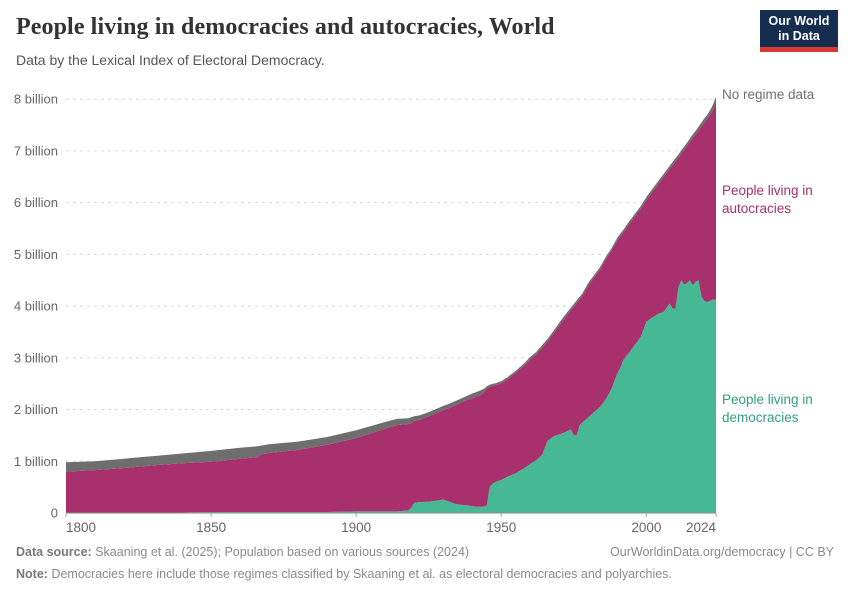  Describe the element at coordinates (767, 200) in the screenshot. I see `series-label-autocracies: People living in autocracies` at that location.